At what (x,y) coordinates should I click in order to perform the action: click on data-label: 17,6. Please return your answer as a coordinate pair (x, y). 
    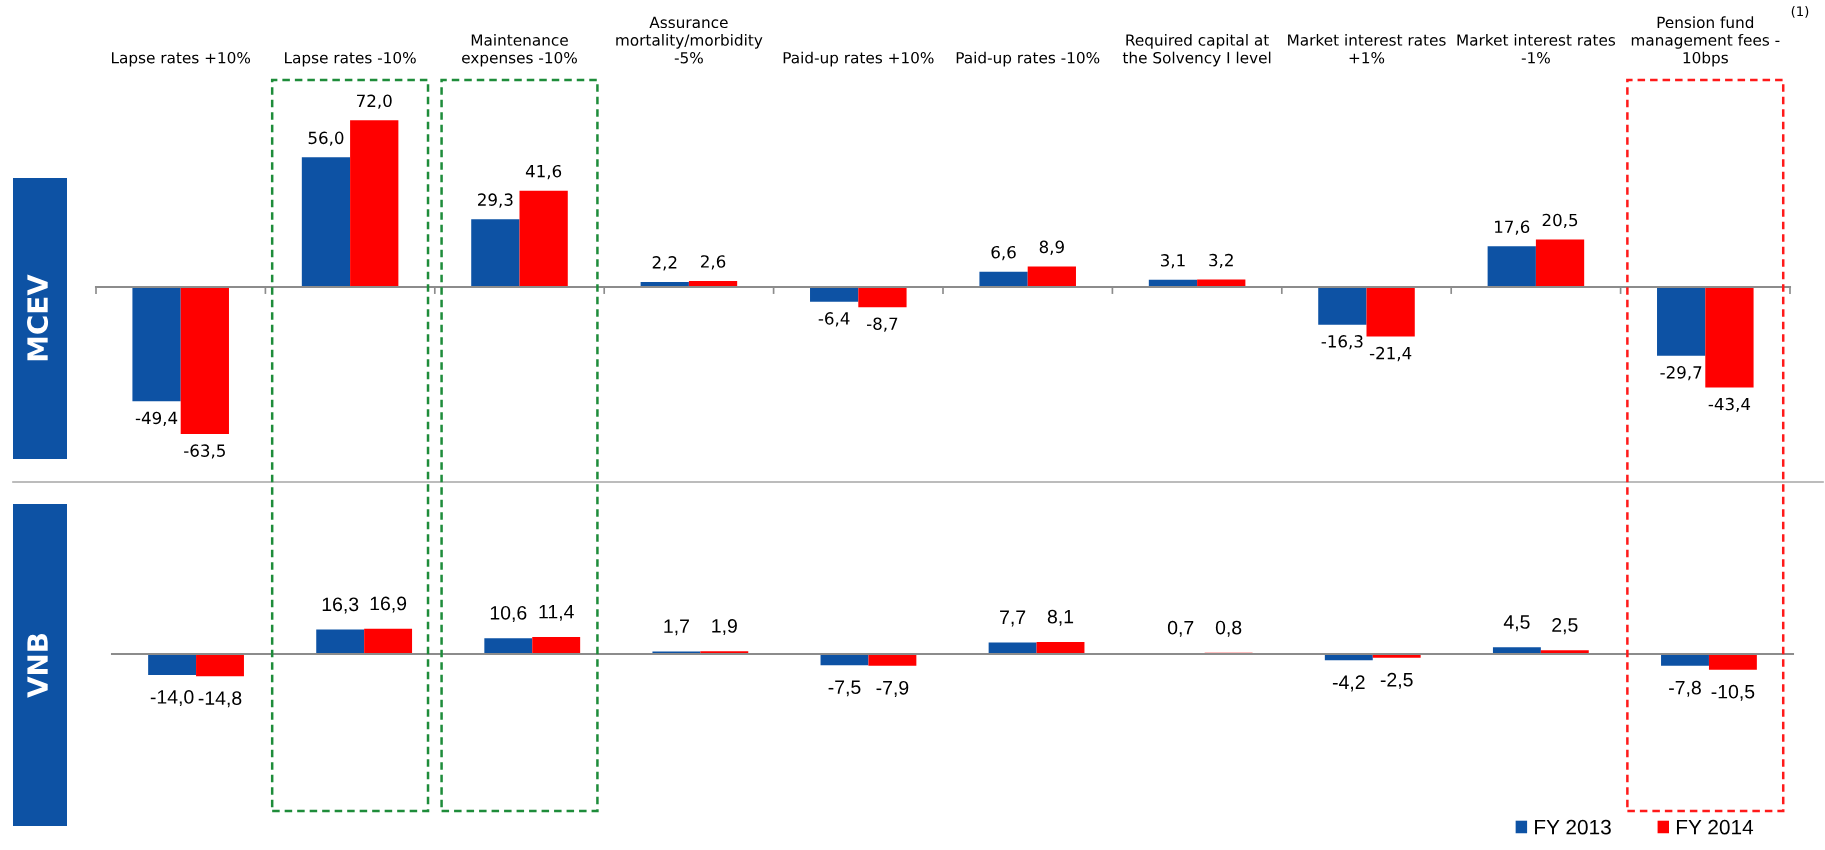
    Looking at the image, I should click on (1512, 227).